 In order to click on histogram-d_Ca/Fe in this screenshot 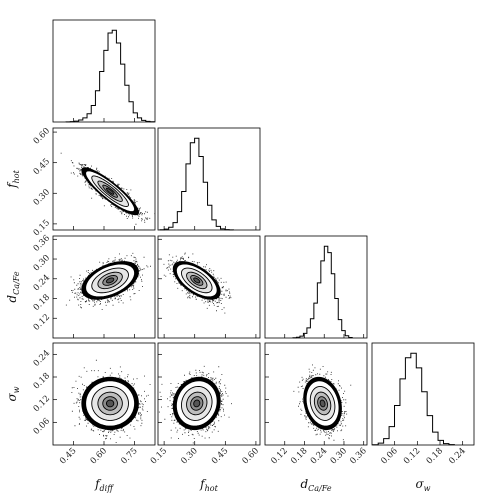, I will do `click(316, 287)`.